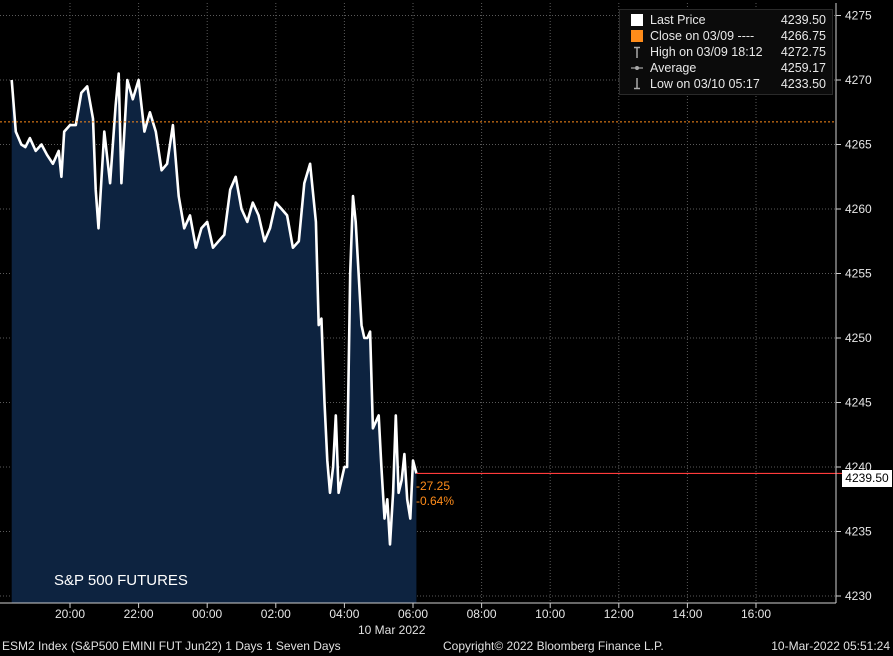 Image resolution: width=893 pixels, height=656 pixels. Describe the element at coordinates (637, 36) in the screenshot. I see `orange-square-icon` at that location.